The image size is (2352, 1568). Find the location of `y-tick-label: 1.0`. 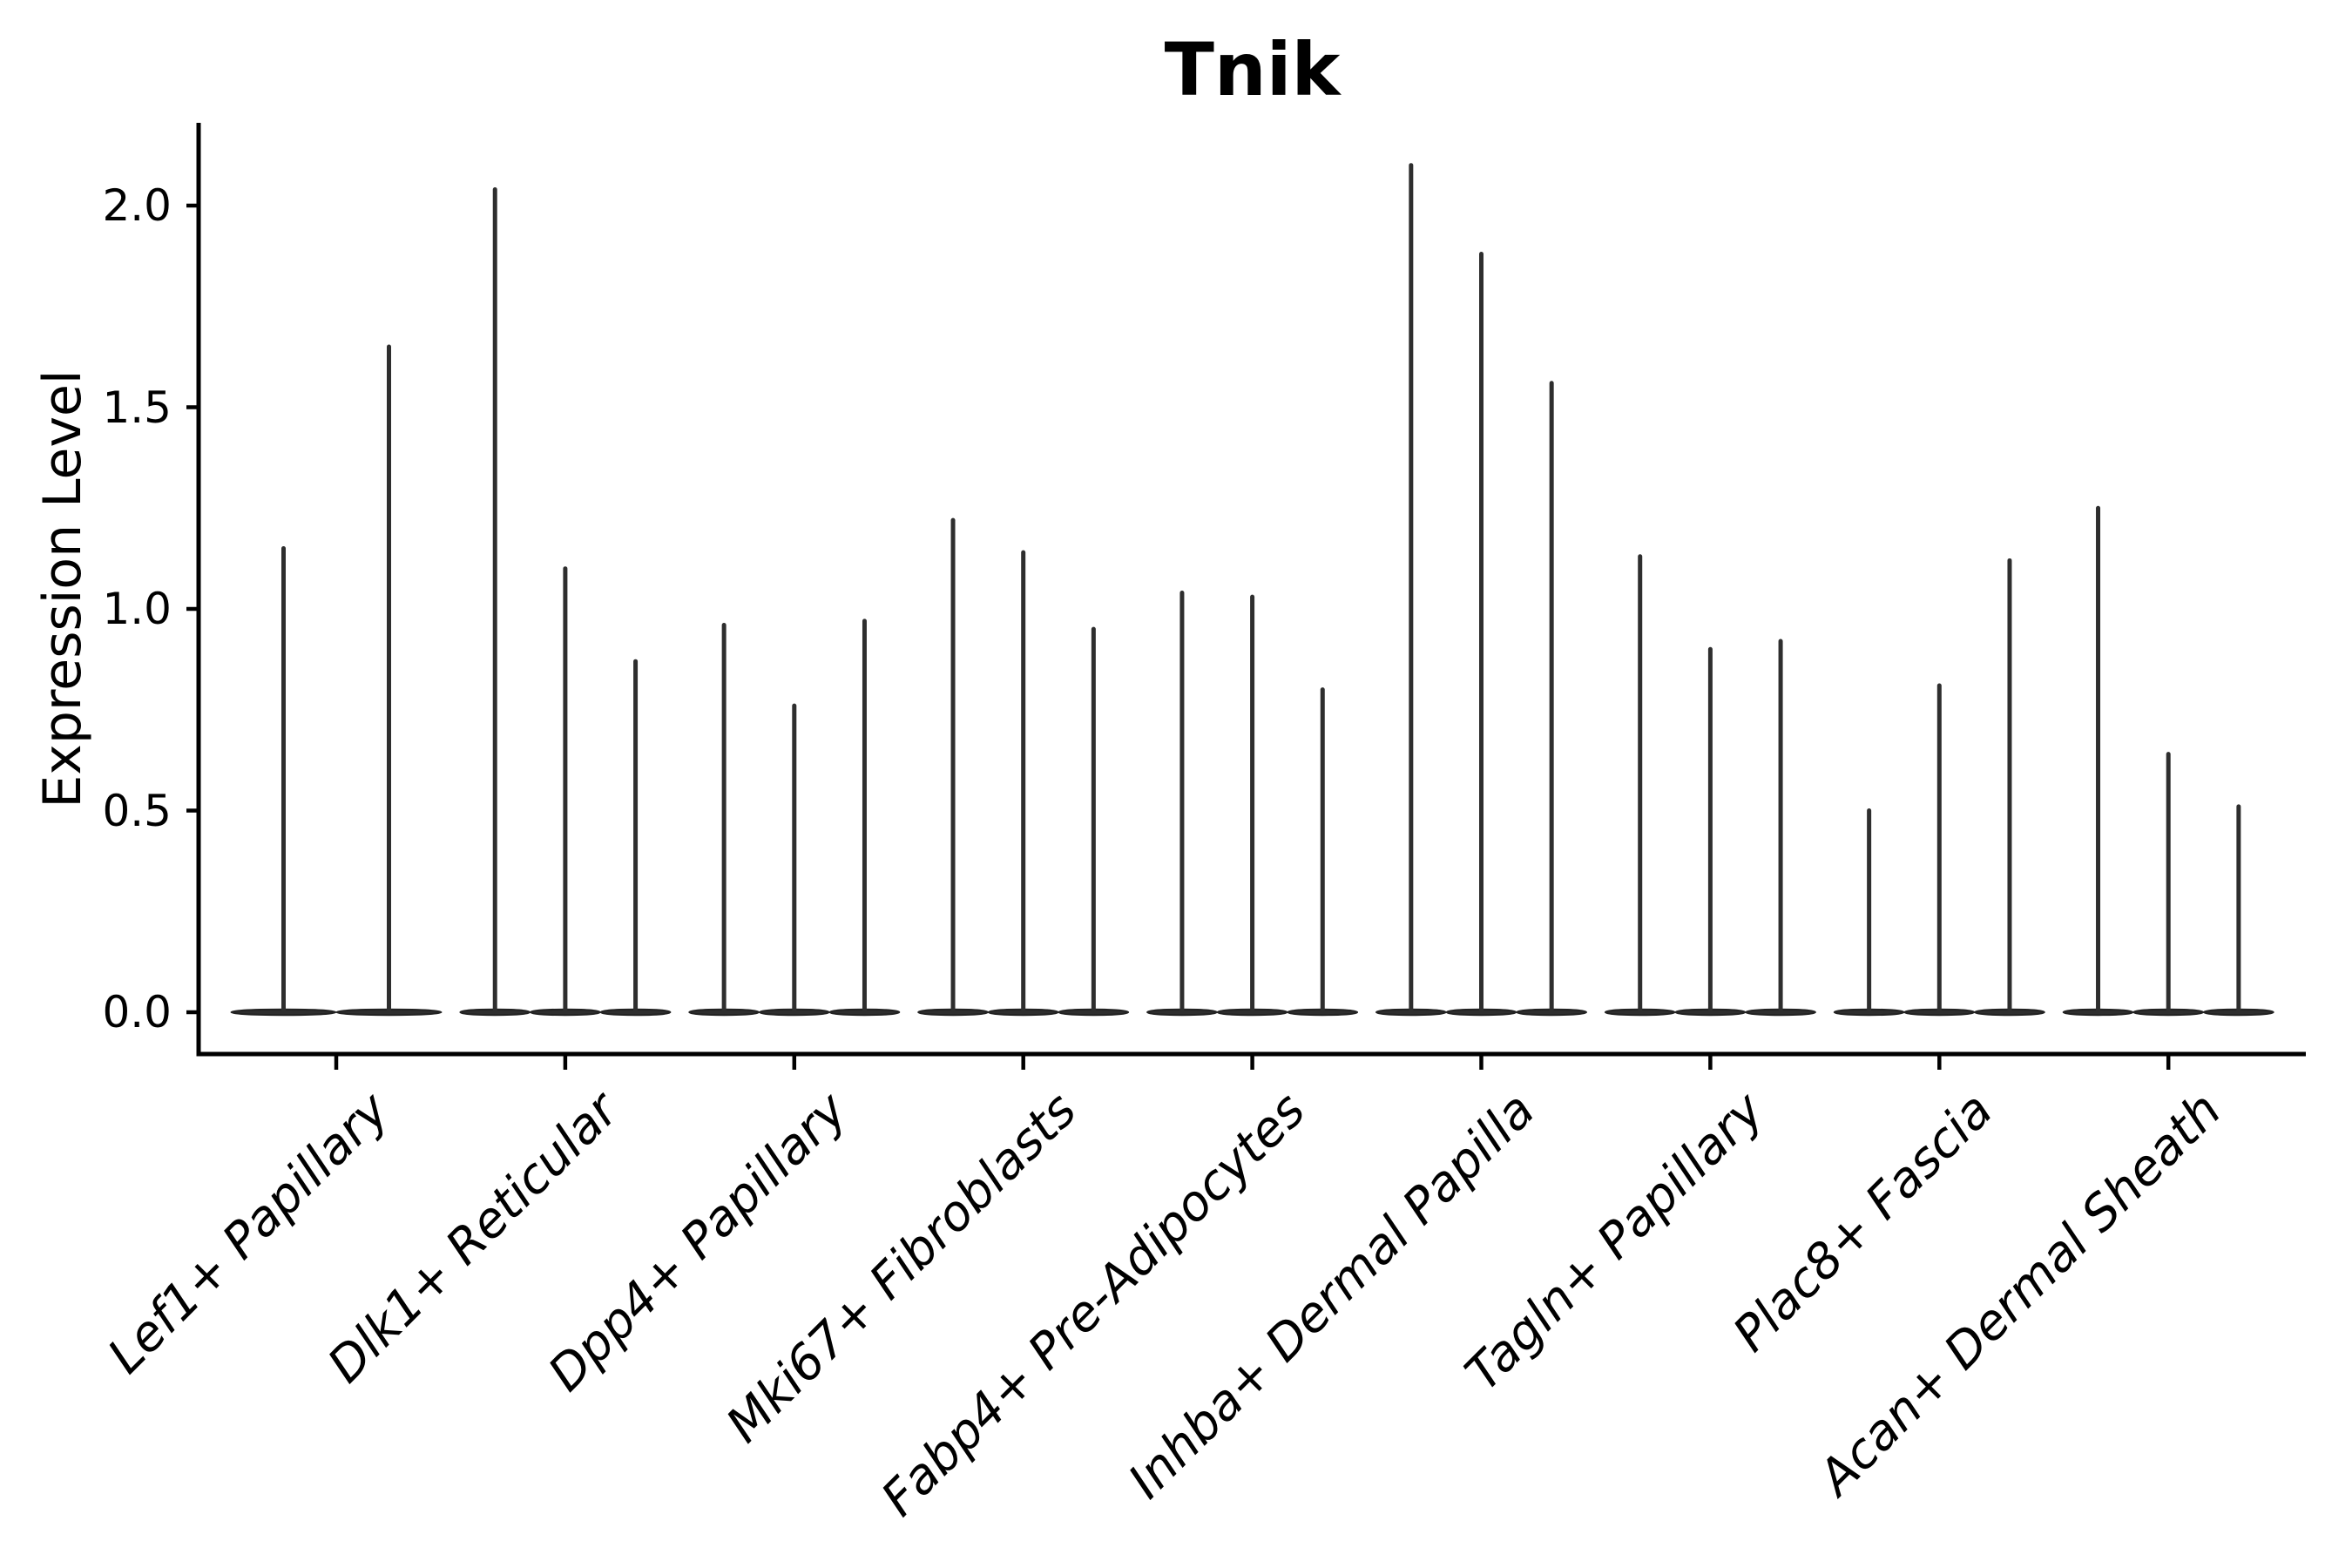

y-tick-label: 1.0 is located at coordinates (137, 609).